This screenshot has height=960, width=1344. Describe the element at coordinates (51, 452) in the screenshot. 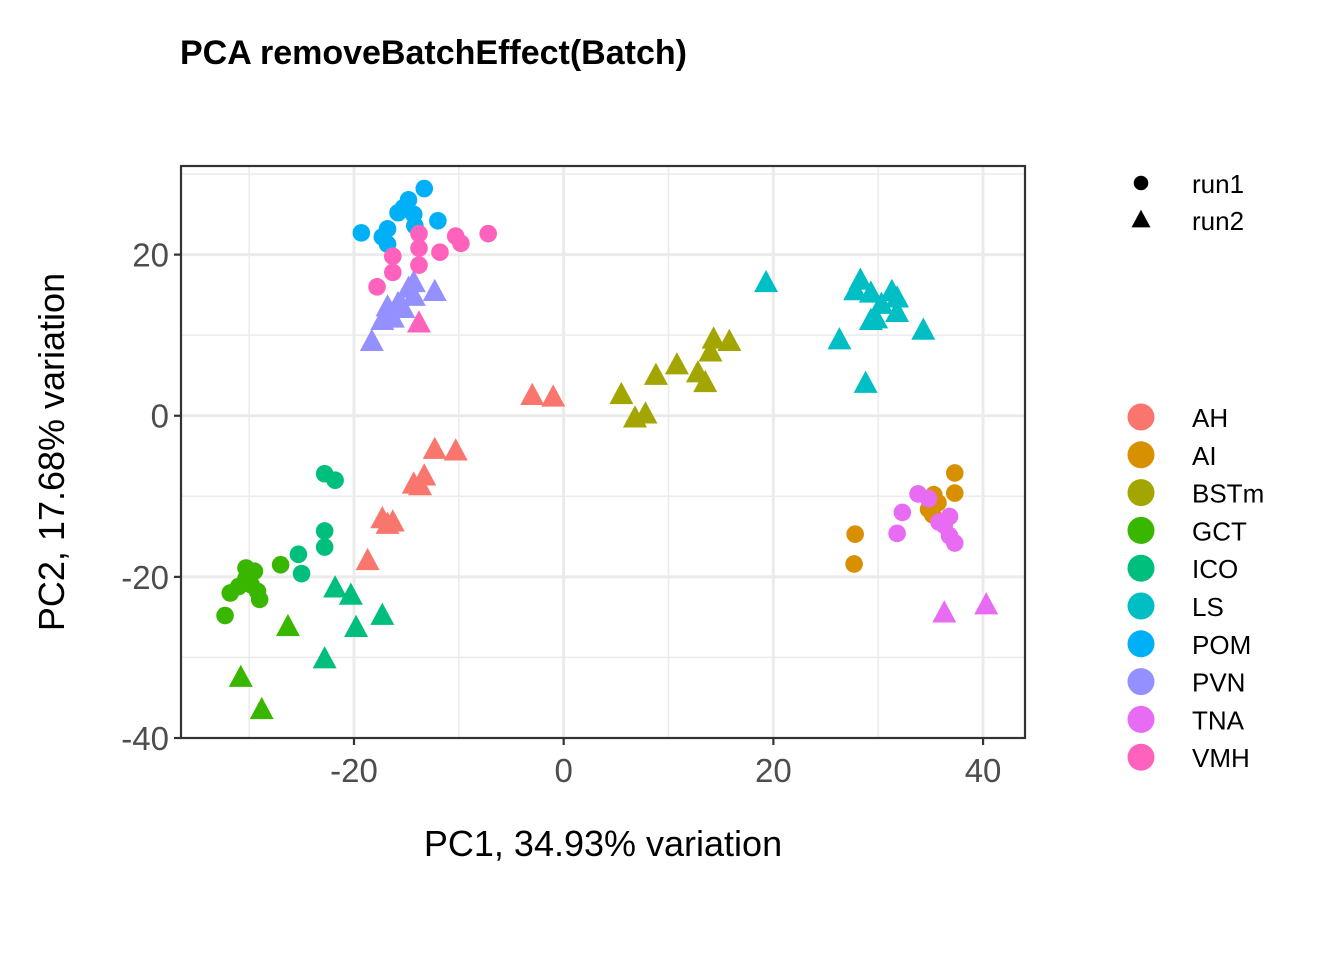

I see `y-axis-title: PC2, 17.68% variation` at that location.